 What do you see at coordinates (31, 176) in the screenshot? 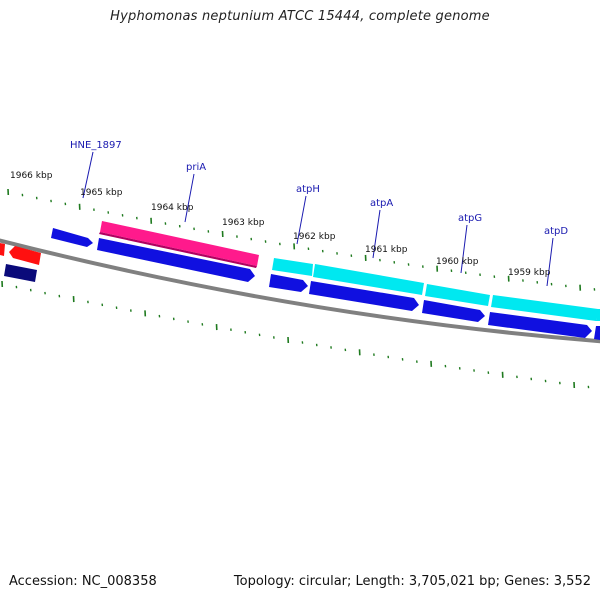
I see `position-label-1966: 1966 kbp` at bounding box center [31, 176].